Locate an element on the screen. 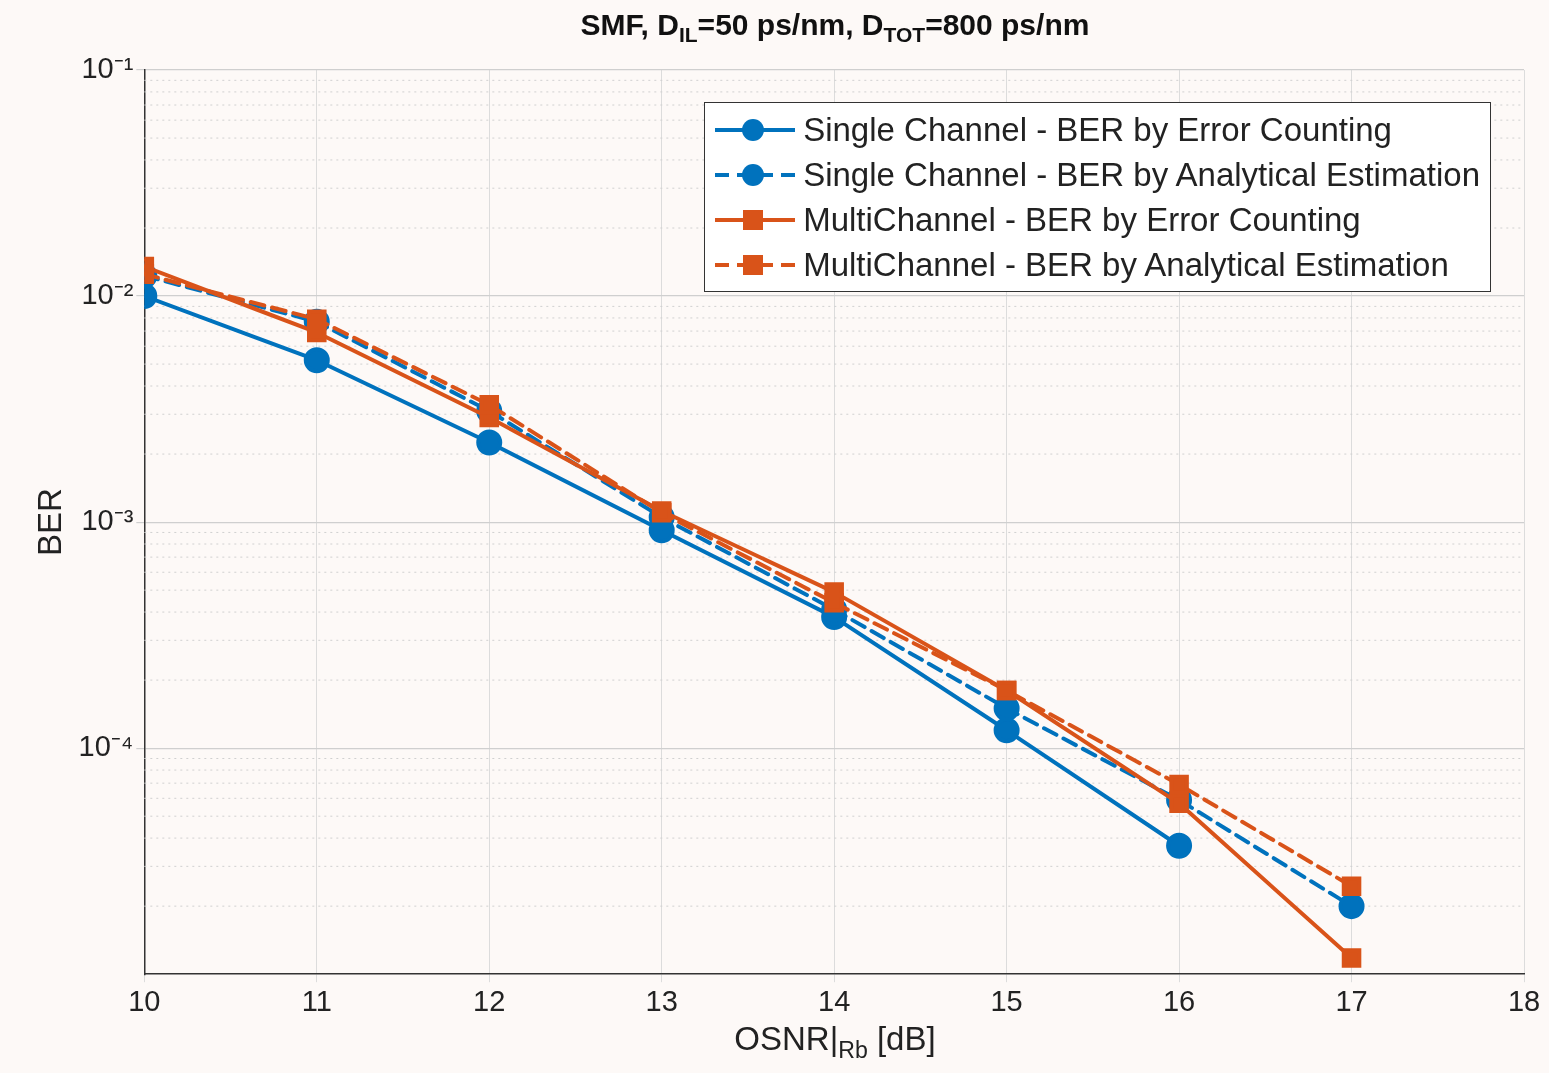 The width and height of the screenshot is (1549, 1073). y-tick-label: 10⁻⁴ is located at coordinates (106, 746).